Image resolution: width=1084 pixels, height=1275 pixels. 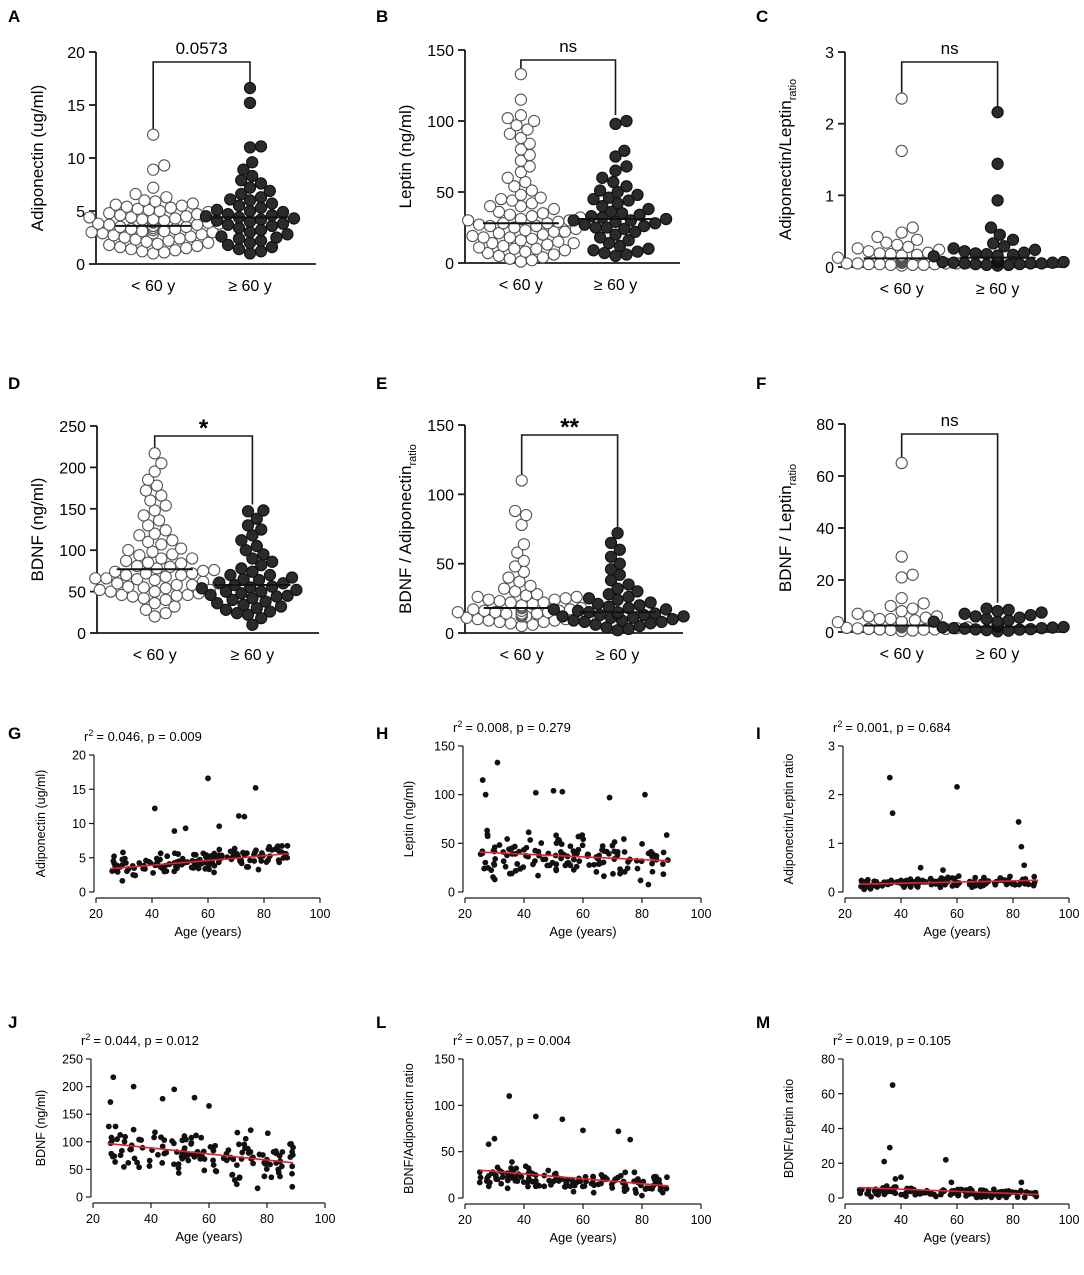 What do you see at coordinates (14, 16) in the screenshot?
I see `panel-label: A` at bounding box center [14, 16].